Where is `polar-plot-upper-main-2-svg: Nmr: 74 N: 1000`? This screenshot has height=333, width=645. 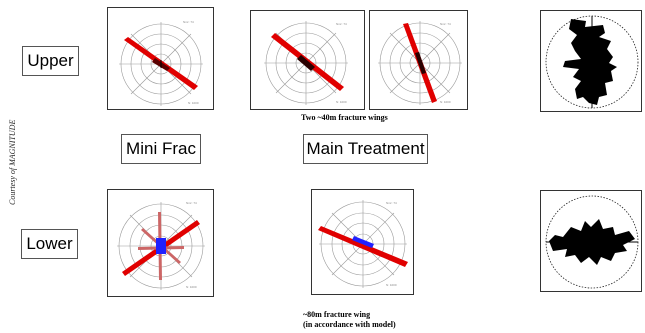 polar-plot-upper-main-2-svg: Nmr: 74 N: 1000 is located at coordinates (420, 63).